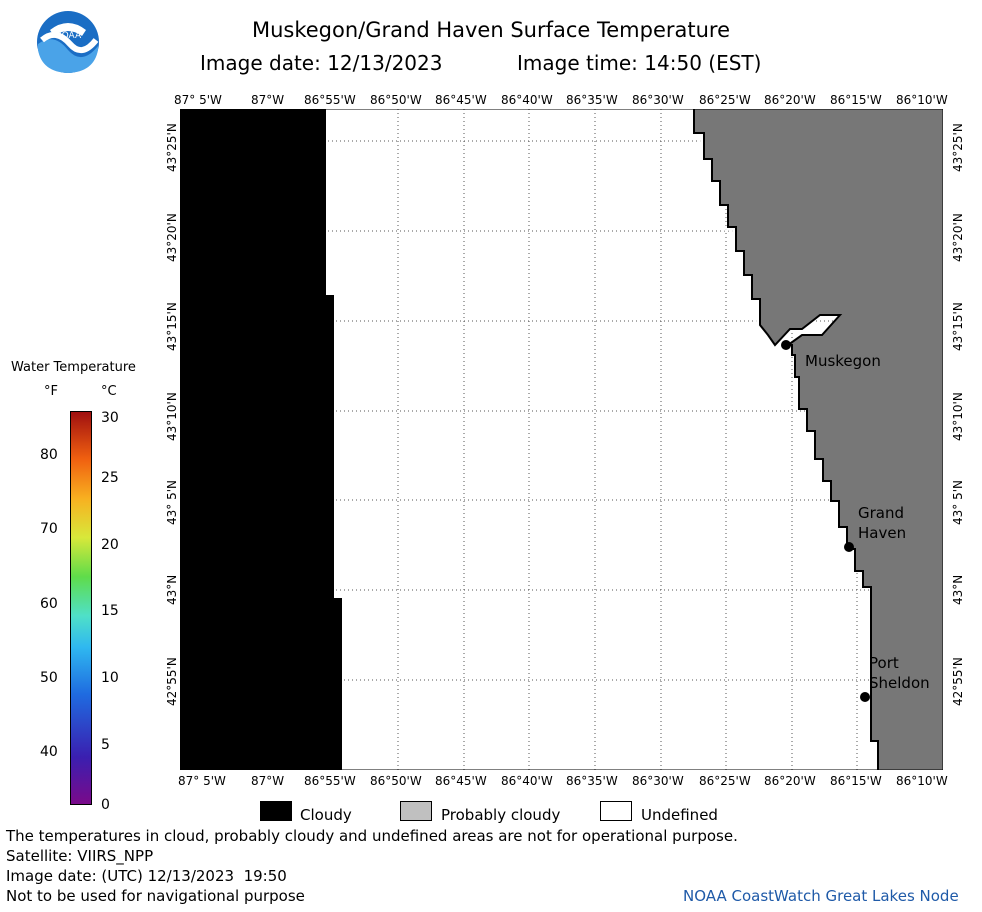 This screenshot has width=982, height=912. Describe the element at coordinates (639, 63) in the screenshot. I see `image-time: Image time: 14:50 (EST)` at that location.